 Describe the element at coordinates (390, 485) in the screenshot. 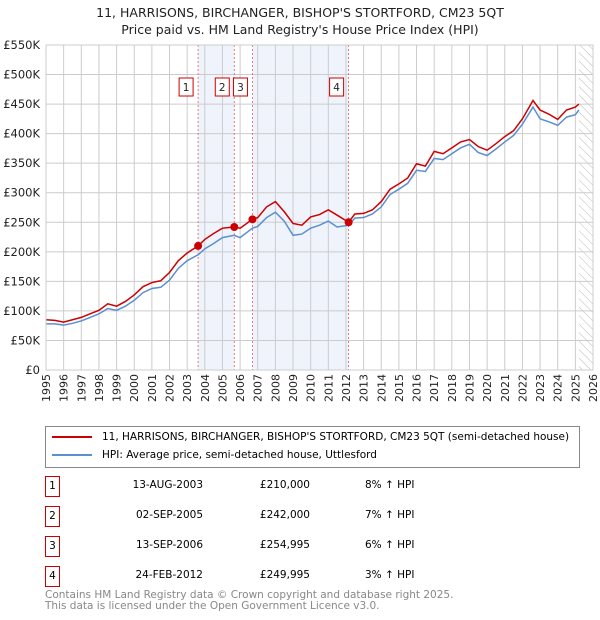

I see `hpi-change: 8% ↑ HPI` at that location.